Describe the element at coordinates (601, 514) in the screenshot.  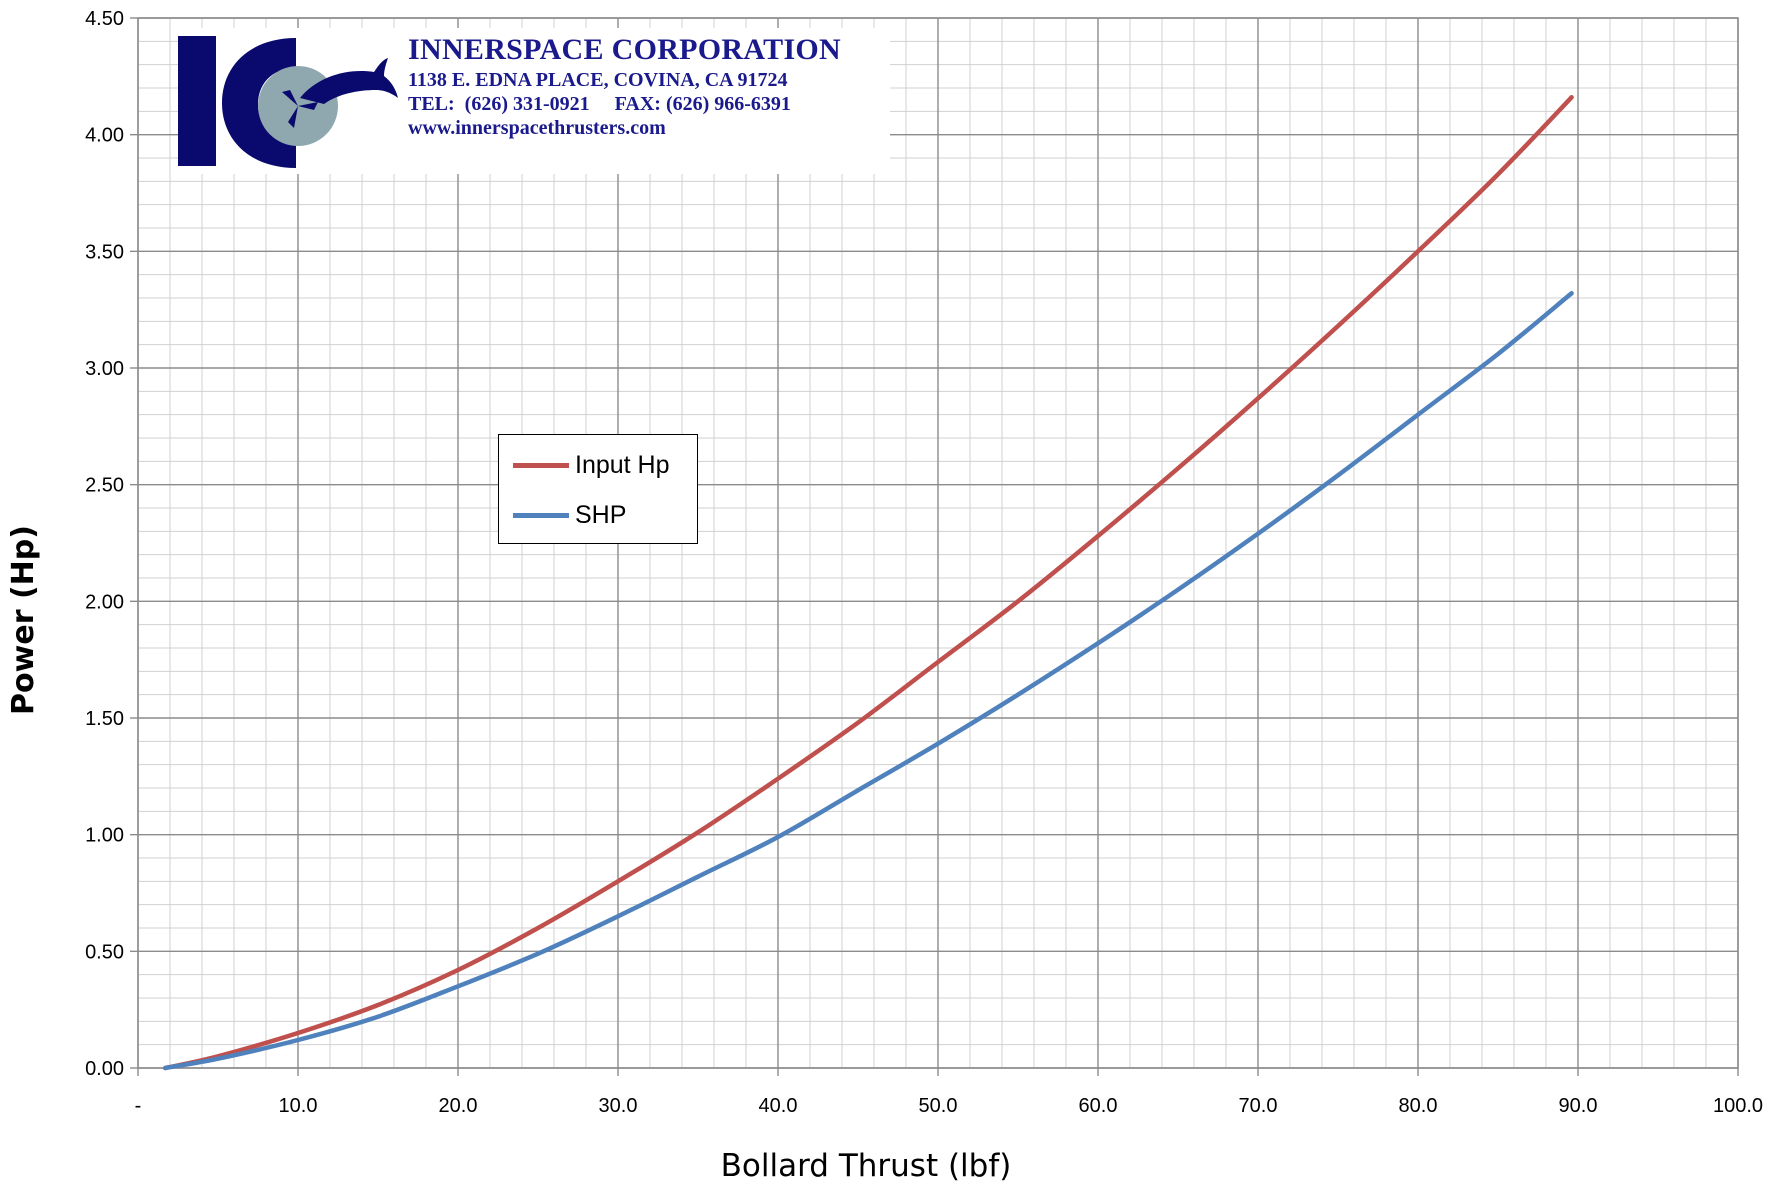
I see `legend-label-shp: SHP` at that location.